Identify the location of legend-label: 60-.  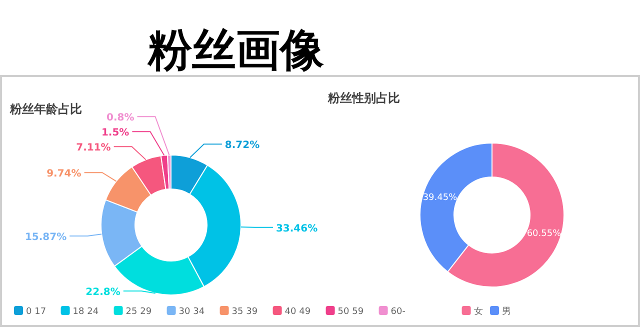
(398, 312).